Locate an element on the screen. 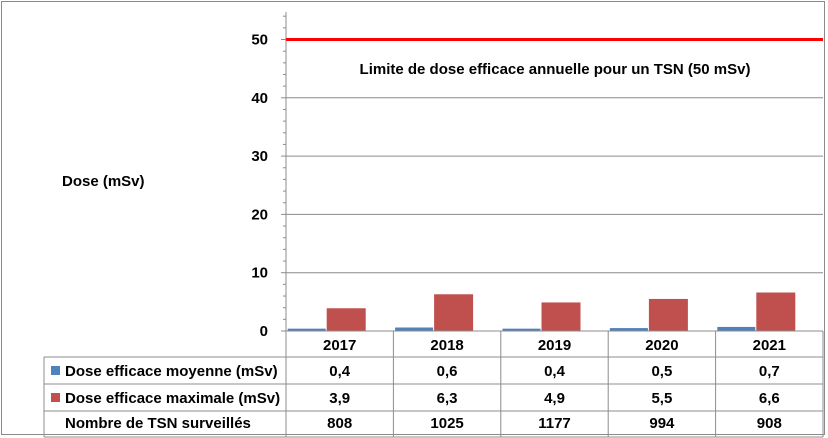  data-label-0-2018: 0,6 is located at coordinates (447, 371).